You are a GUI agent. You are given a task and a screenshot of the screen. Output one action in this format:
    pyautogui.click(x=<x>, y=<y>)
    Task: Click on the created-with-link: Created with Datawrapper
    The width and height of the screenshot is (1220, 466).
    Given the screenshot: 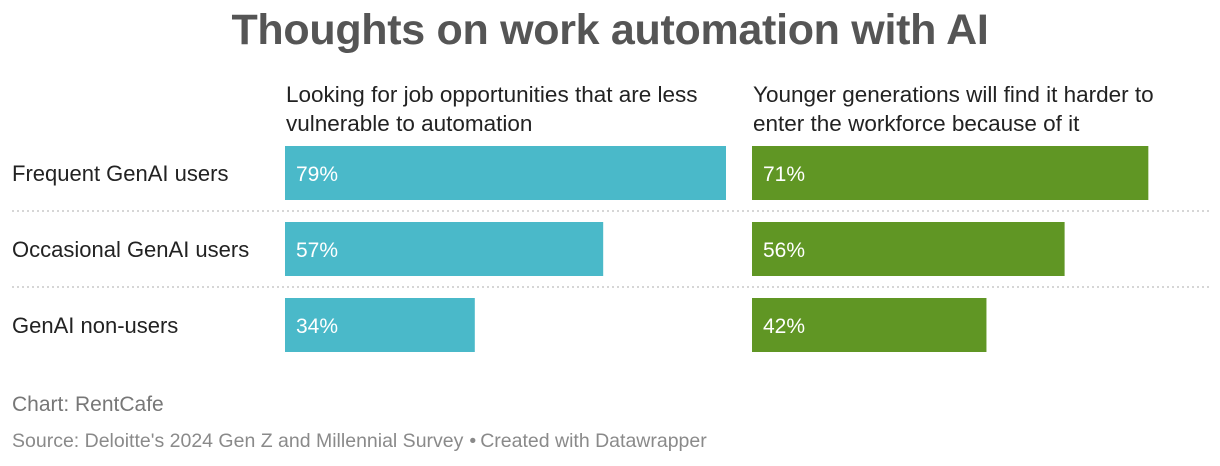 What is the action you would take?
    pyautogui.click(x=593, y=441)
    